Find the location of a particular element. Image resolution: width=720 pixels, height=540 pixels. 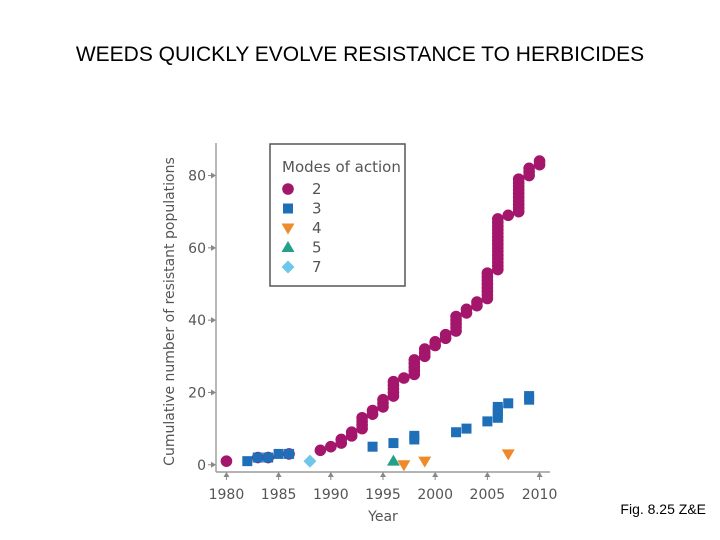

x-axis-label: Year is located at coordinates (382, 517).